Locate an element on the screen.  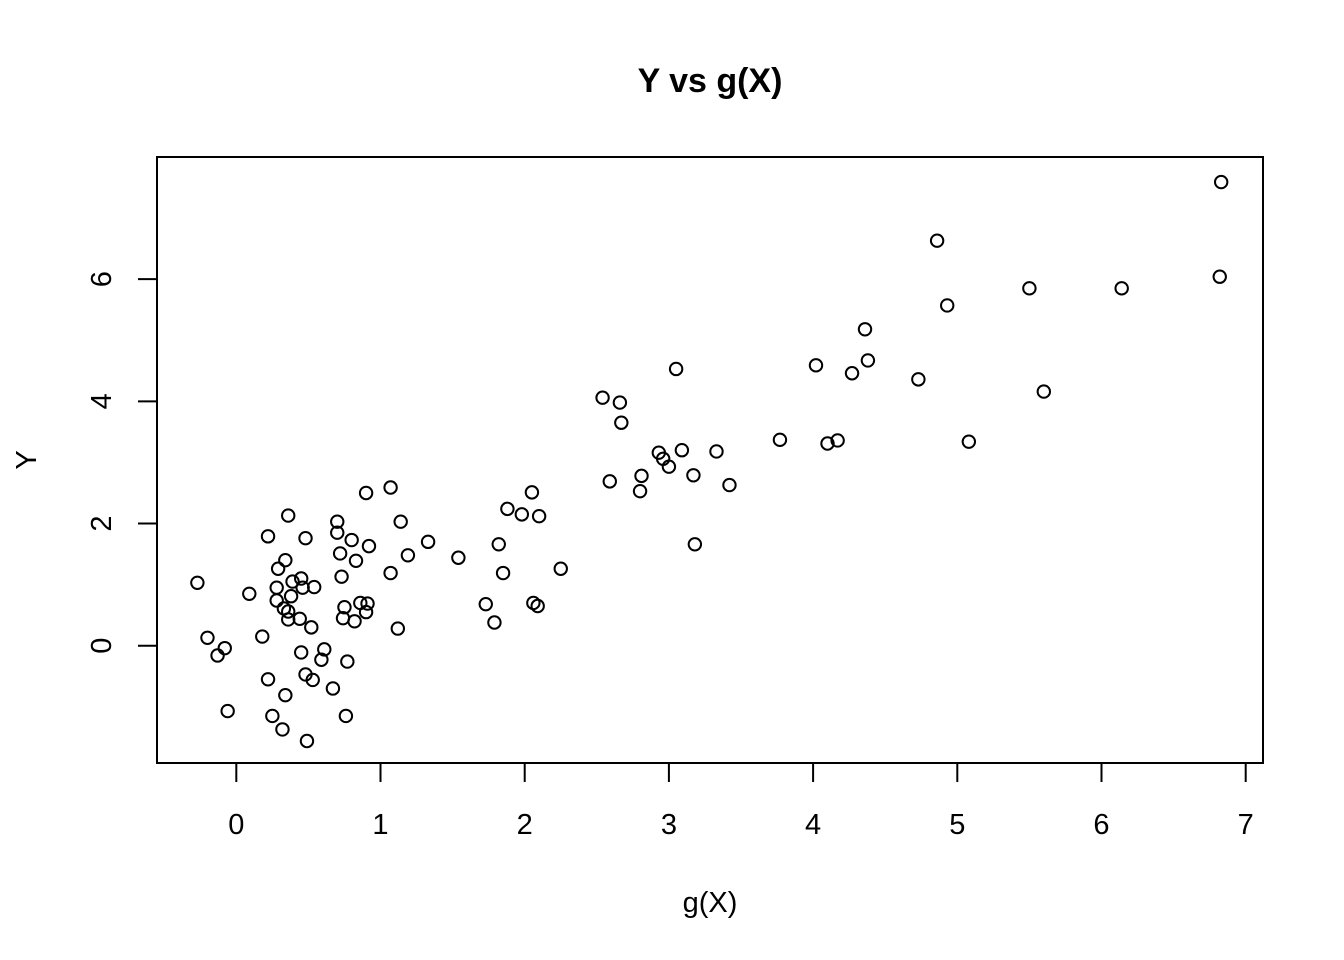
y-tick-label: 0 is located at coordinates (102, 646).